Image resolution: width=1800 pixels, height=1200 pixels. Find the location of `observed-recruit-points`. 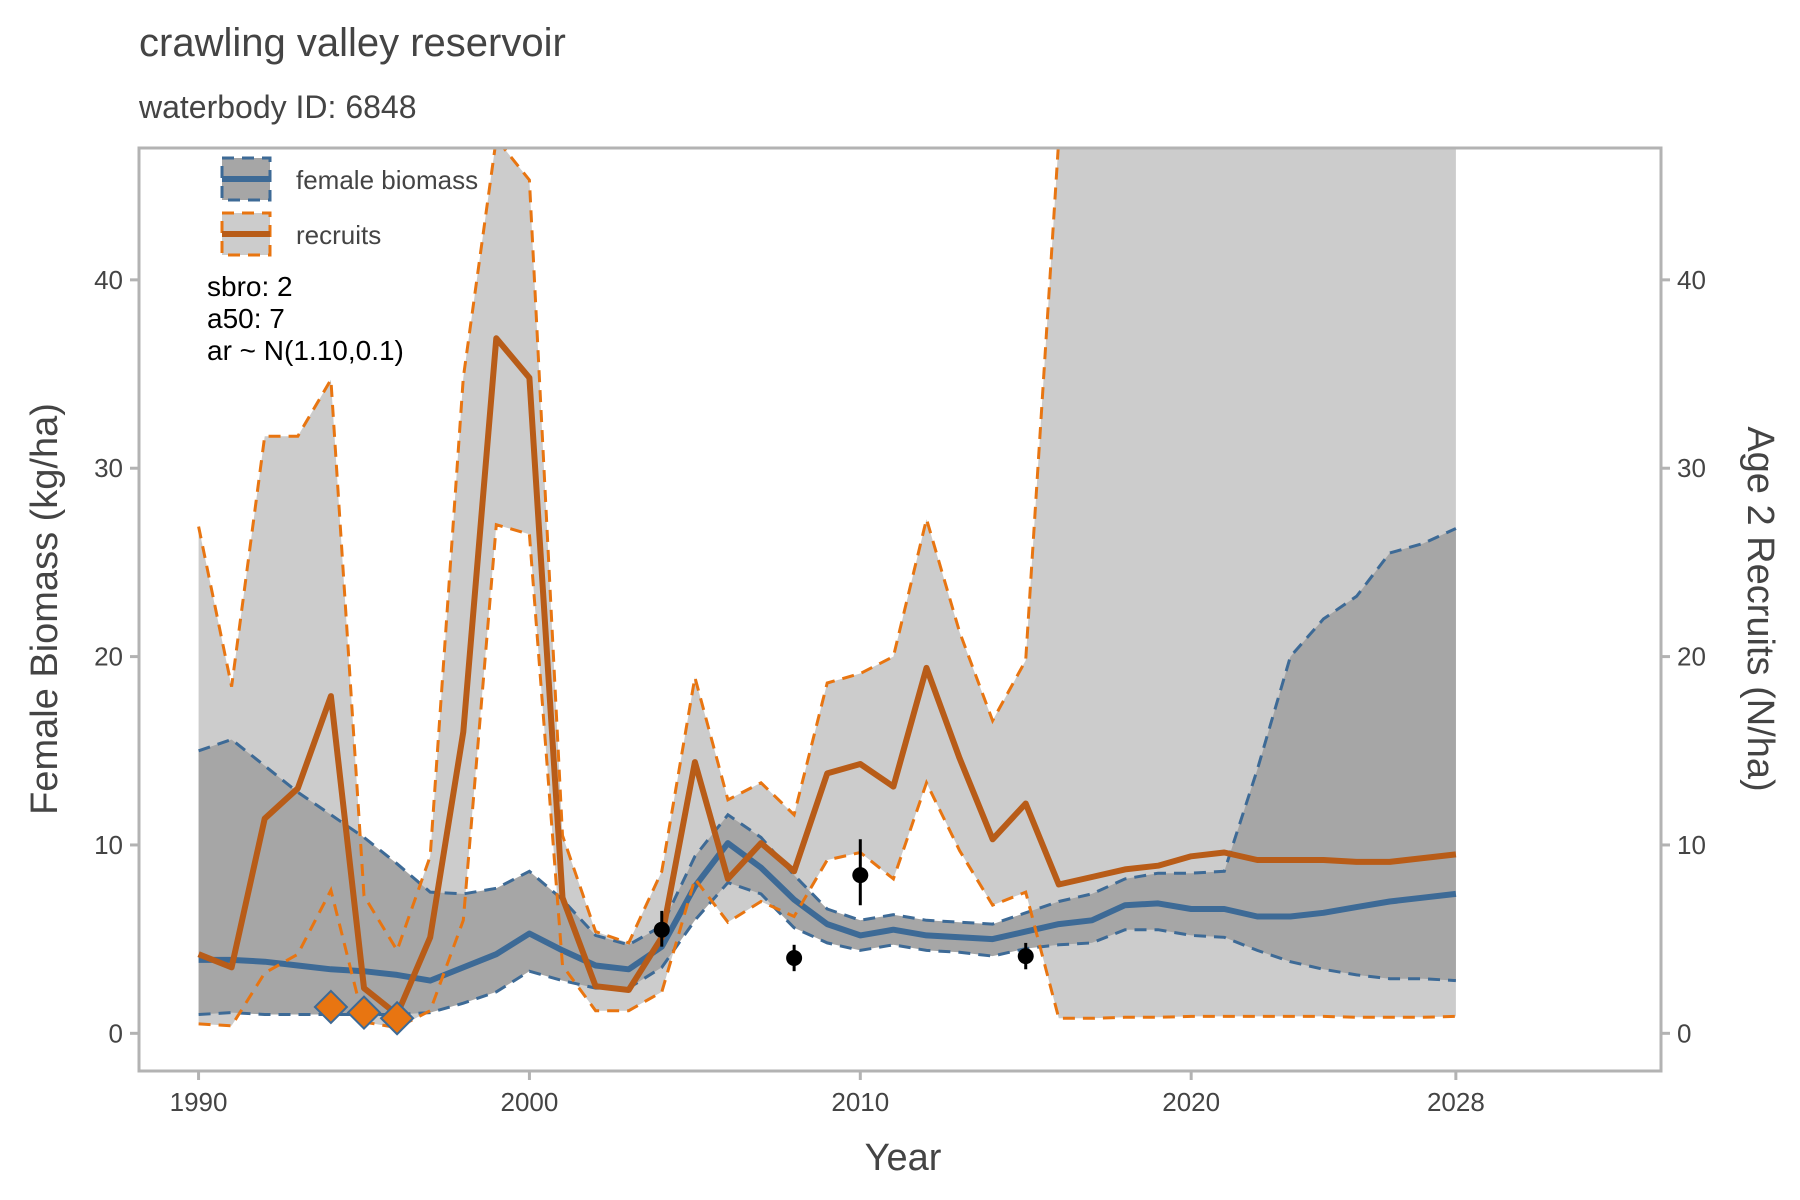

observed-recruit-points is located at coordinates (364, 1012).